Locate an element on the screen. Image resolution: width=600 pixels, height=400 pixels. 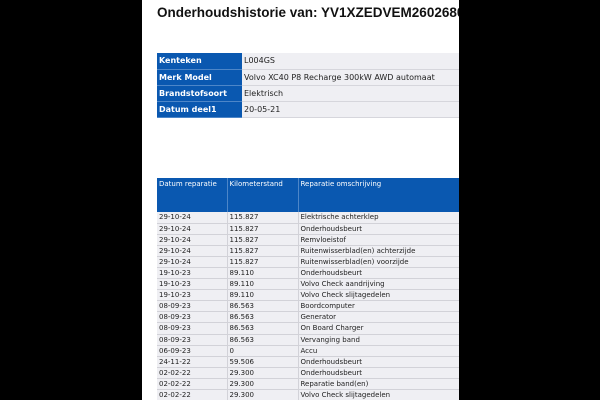
table-row: 08-09-23 86.563 Vervanging band is located at coordinates (308, 340).